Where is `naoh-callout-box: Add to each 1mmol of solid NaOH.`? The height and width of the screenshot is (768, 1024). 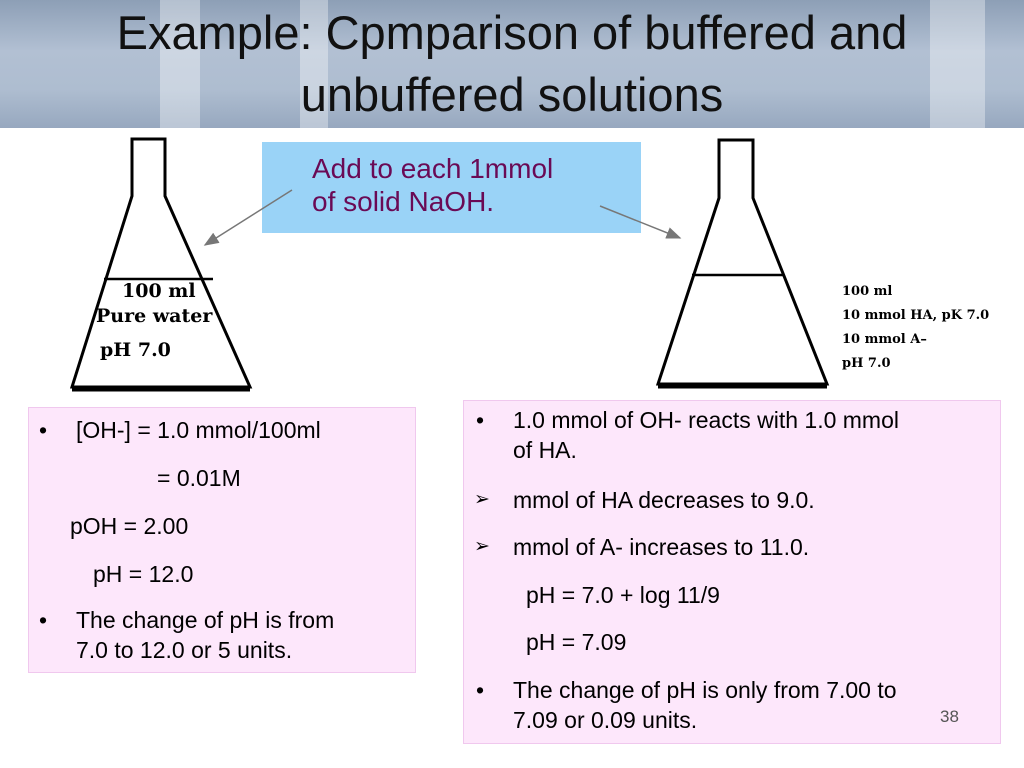
naoh-callout-box: Add to each 1mmol of solid NaOH. is located at coordinates (451, 187).